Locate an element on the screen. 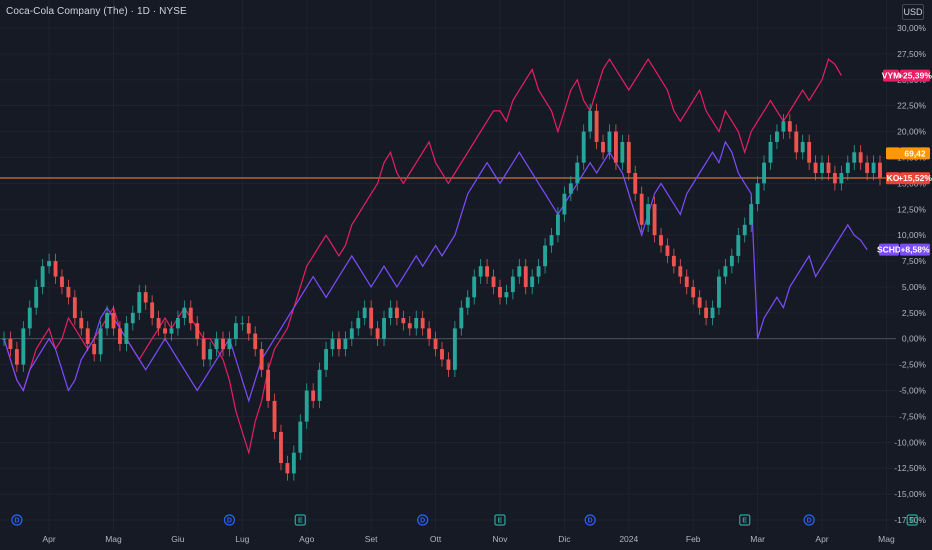 This screenshot has height=550, width=932. schd-value-tag: +8,58% is located at coordinates (915, 249).